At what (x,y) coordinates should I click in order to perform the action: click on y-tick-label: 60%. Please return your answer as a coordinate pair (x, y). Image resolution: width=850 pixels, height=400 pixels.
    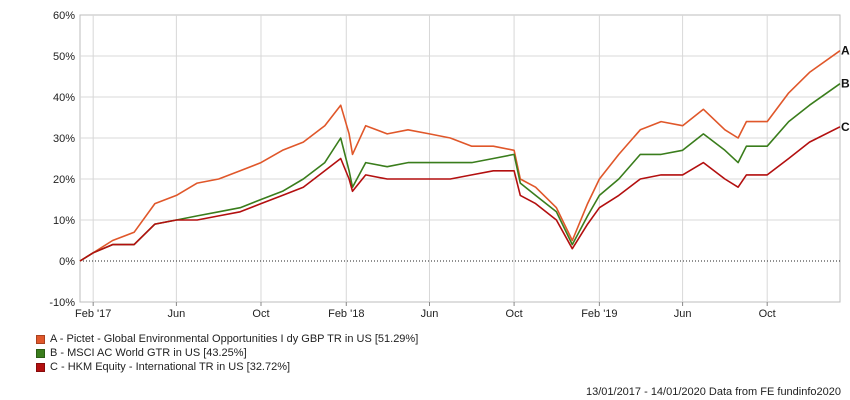
    Looking at the image, I should click on (64, 16).